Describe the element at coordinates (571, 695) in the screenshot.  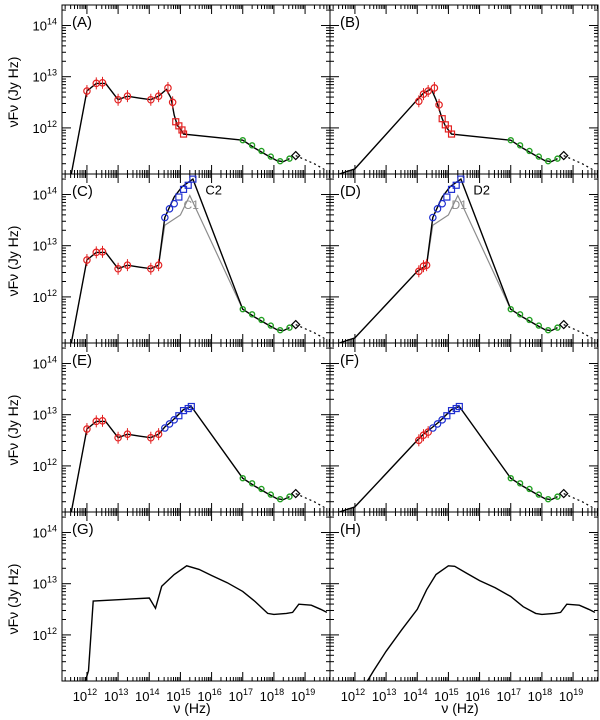
I see `x-tick-label: 1019` at that location.